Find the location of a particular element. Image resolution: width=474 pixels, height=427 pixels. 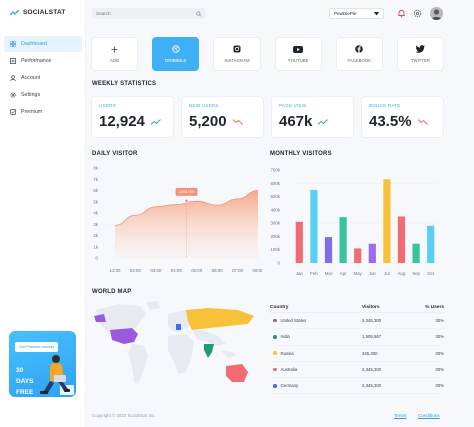

stat-value: 467k is located at coordinates (296, 121).